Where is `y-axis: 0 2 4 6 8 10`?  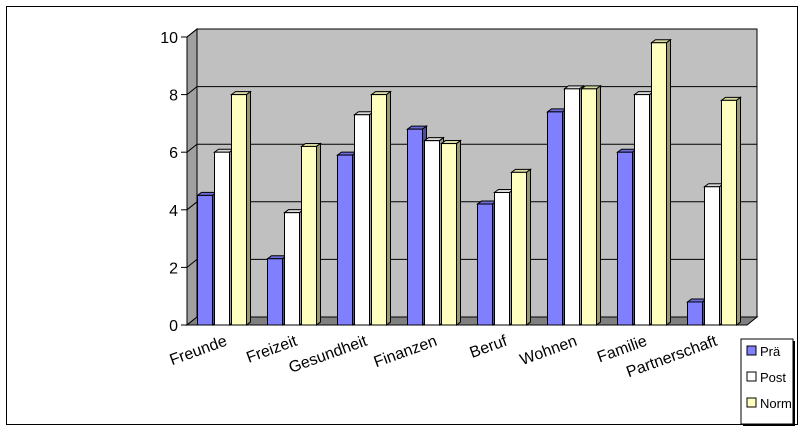
y-axis: 0 2 4 6 8 10 is located at coordinates (174, 182).